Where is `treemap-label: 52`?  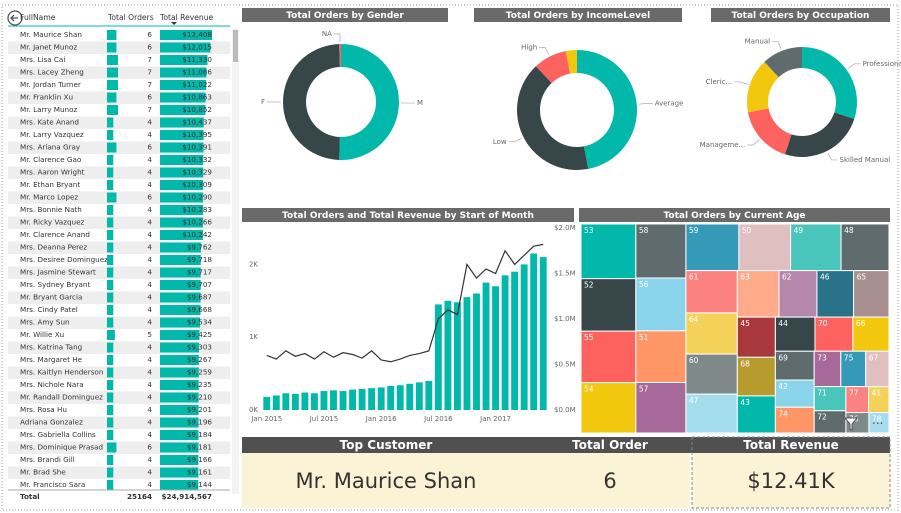 treemap-label: 52 is located at coordinates (589, 285).